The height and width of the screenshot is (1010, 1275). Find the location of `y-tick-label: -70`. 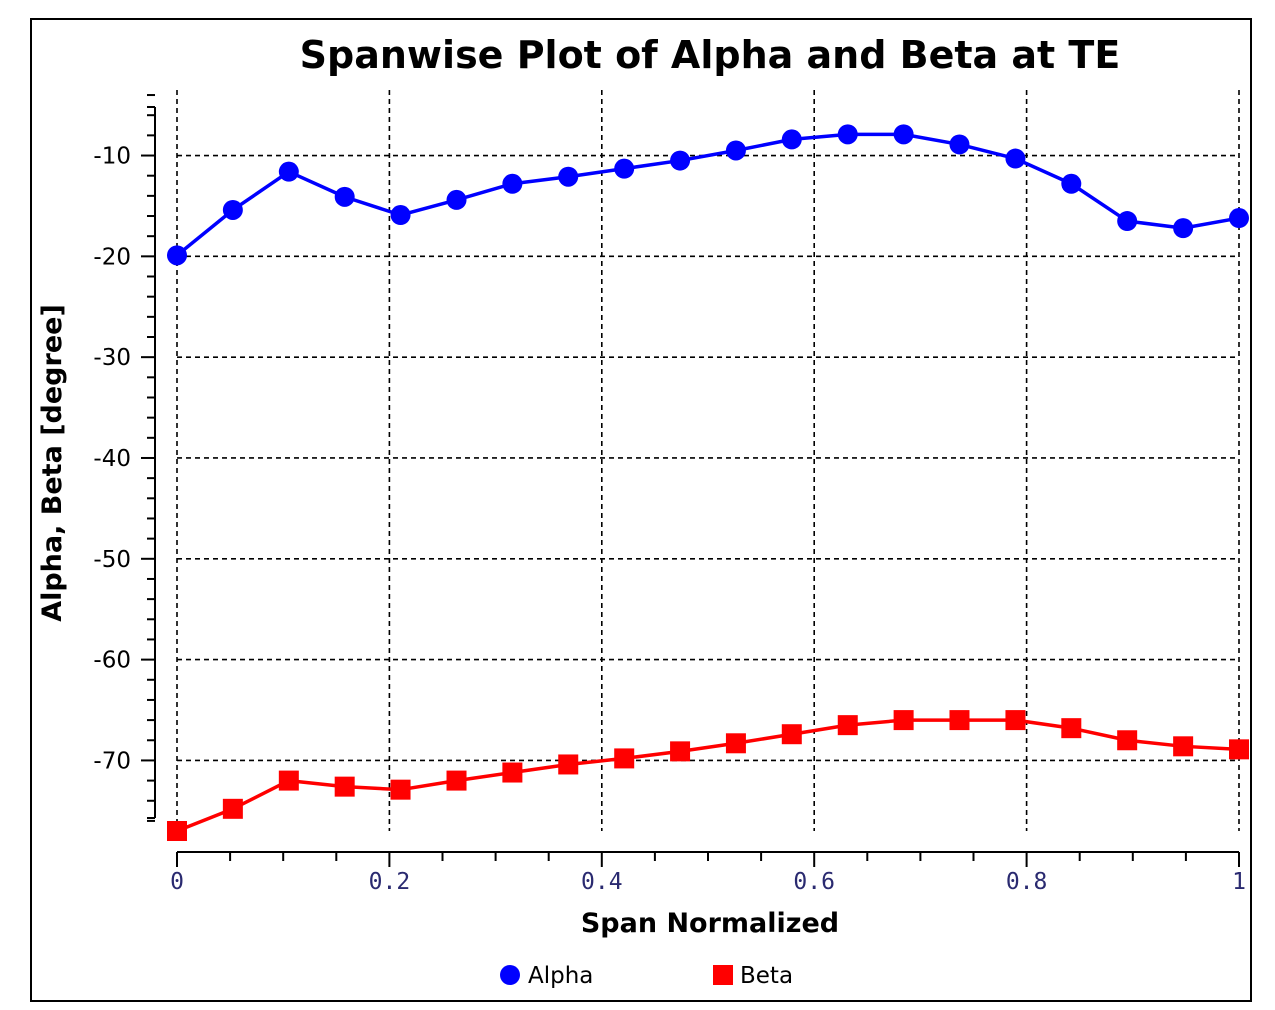

y-tick-label: -70 is located at coordinates (112, 761).